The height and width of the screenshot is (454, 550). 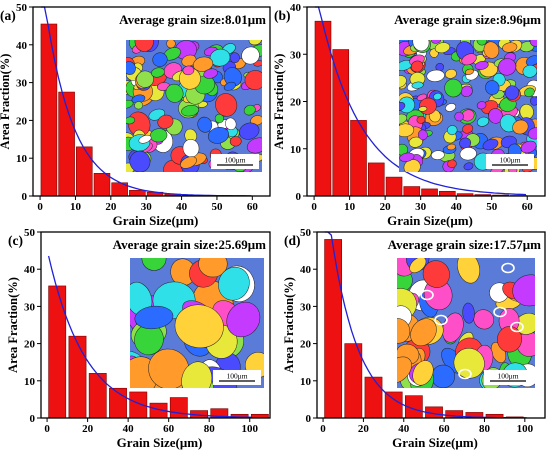 I want to click on panel-label: (d), so click(x=292, y=240).